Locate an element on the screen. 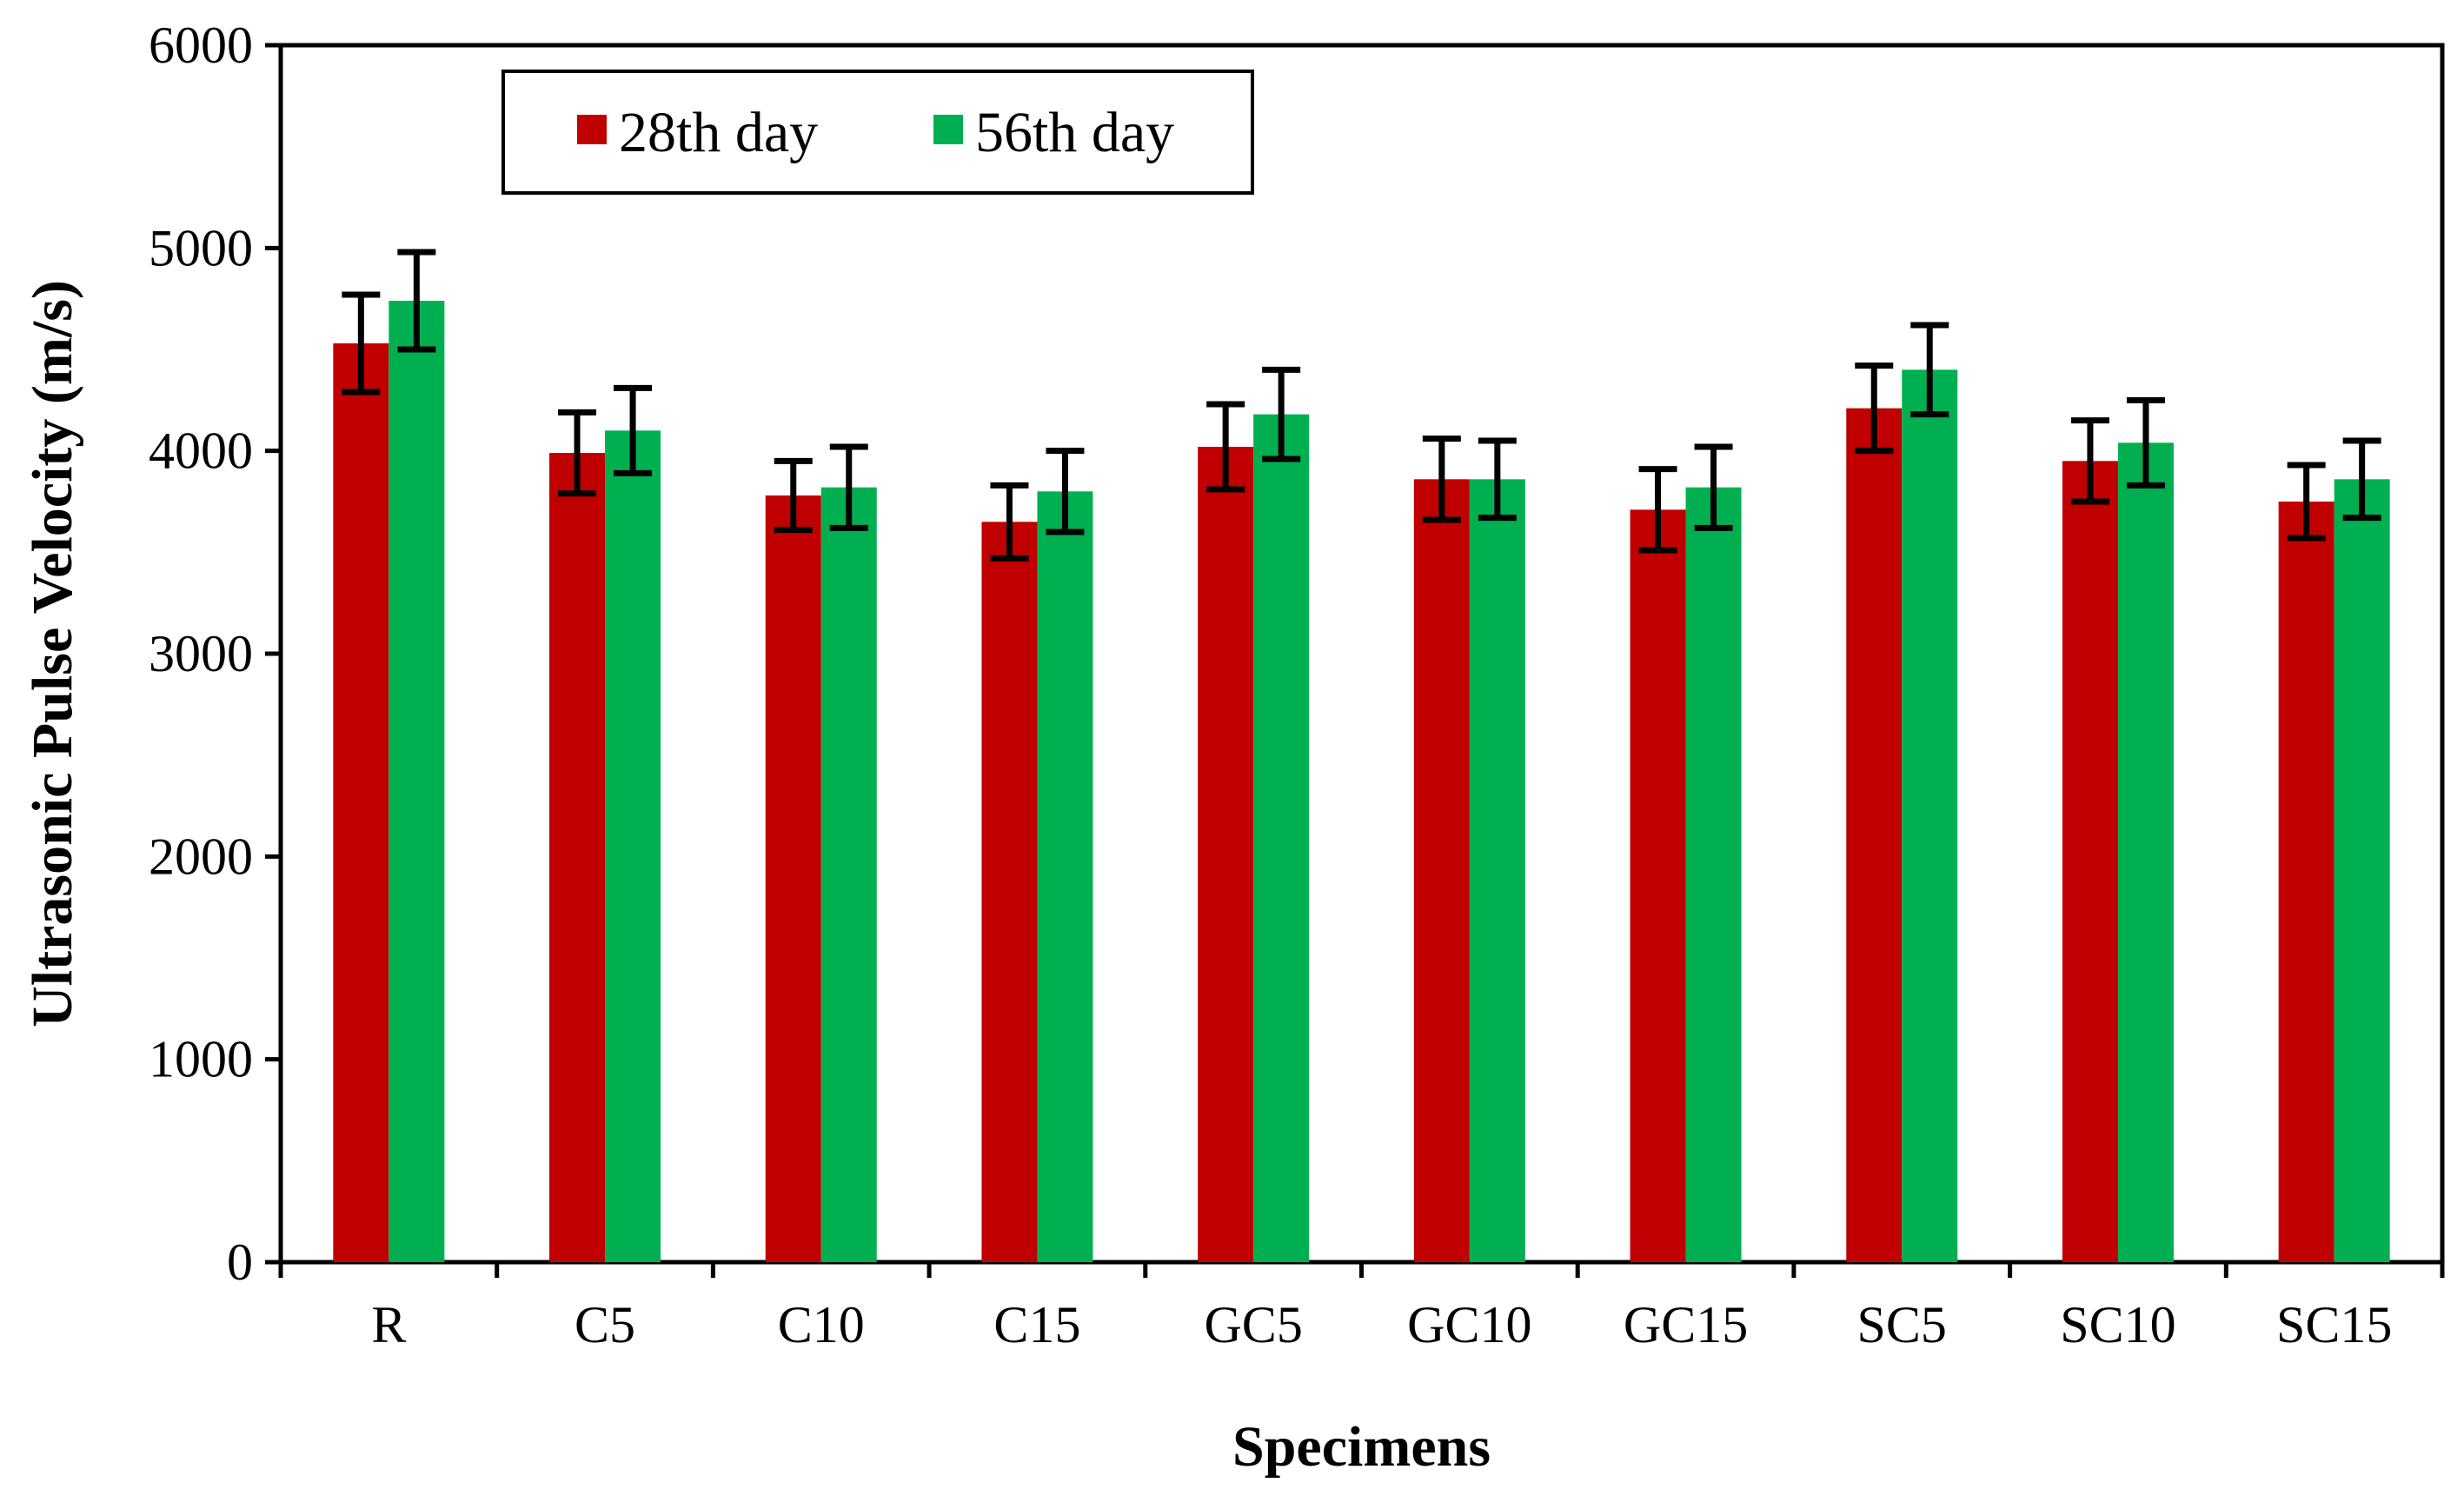 This screenshot has height=1496, width=2464. y-tick-label: 2000 is located at coordinates (201, 856).